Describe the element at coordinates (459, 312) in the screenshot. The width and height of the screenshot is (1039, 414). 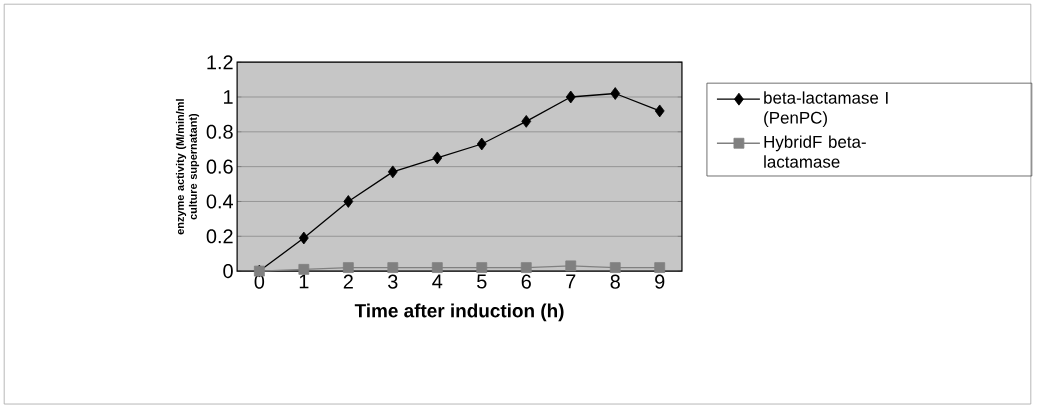
I see `x-axis-title: Time after induction (h)` at that location.